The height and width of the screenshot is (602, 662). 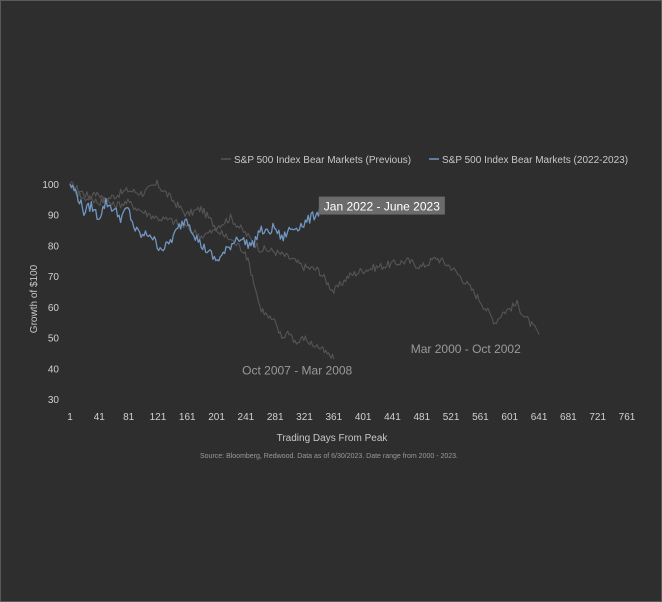 What do you see at coordinates (54, 369) in the screenshot?
I see `y-tick-label: 40` at bounding box center [54, 369].